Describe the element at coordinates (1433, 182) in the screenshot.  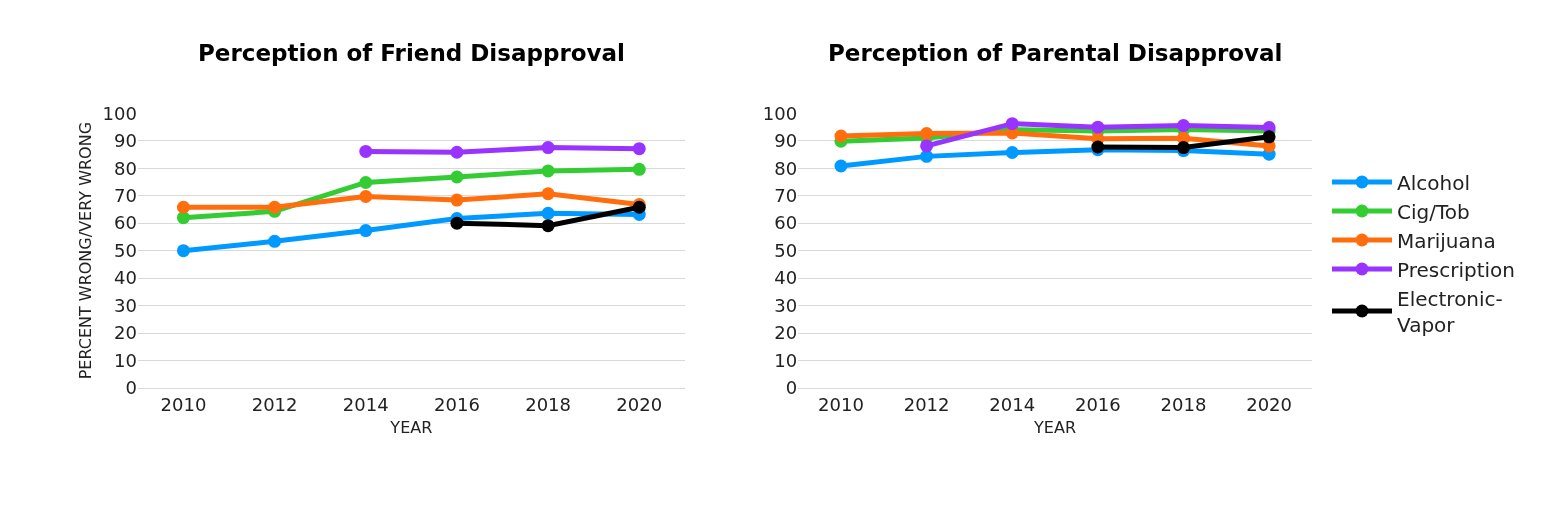
I see `legend-label: Alcohol` at that location.